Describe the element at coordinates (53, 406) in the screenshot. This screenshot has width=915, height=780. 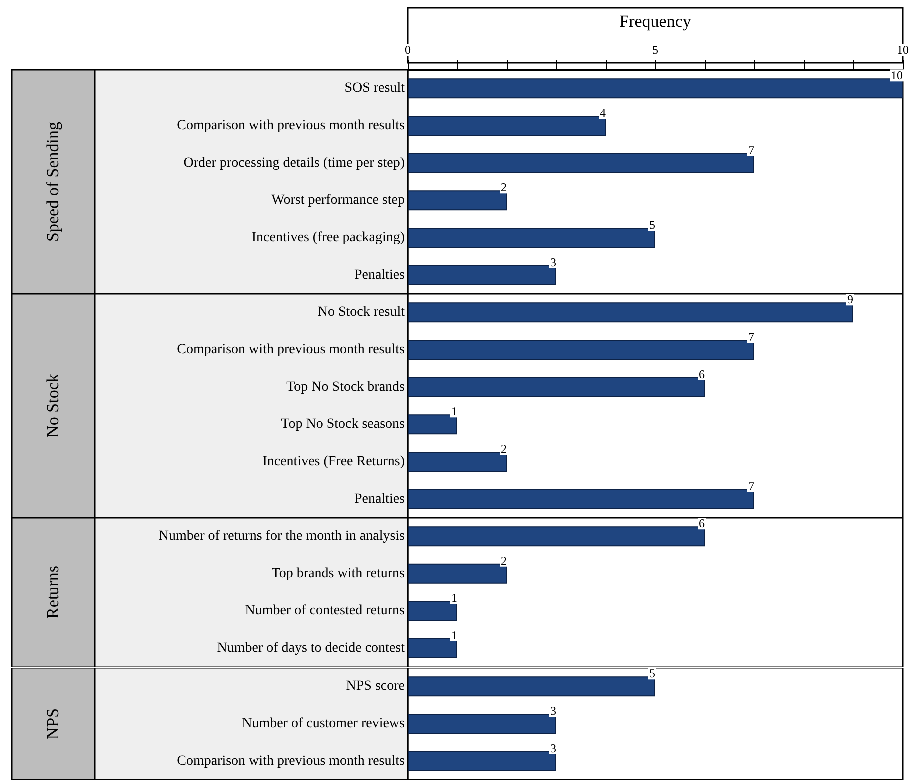
I see `y-axis-title: No Stock` at that location.